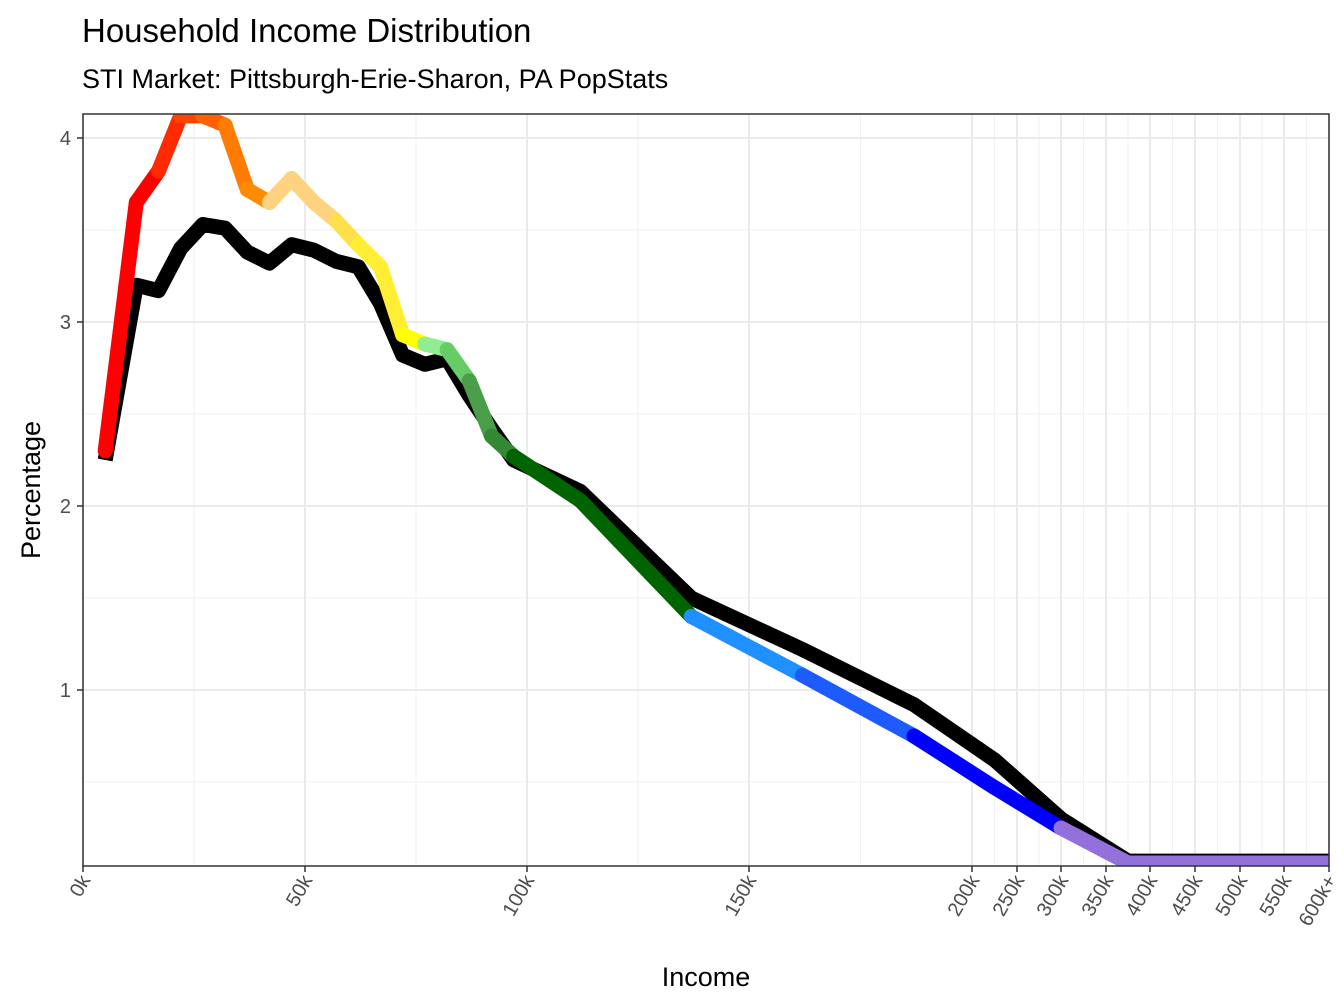 The image size is (1344, 1008). Describe the element at coordinates (1053, 895) in the screenshot. I see `x-tick-label: 300k` at that location.